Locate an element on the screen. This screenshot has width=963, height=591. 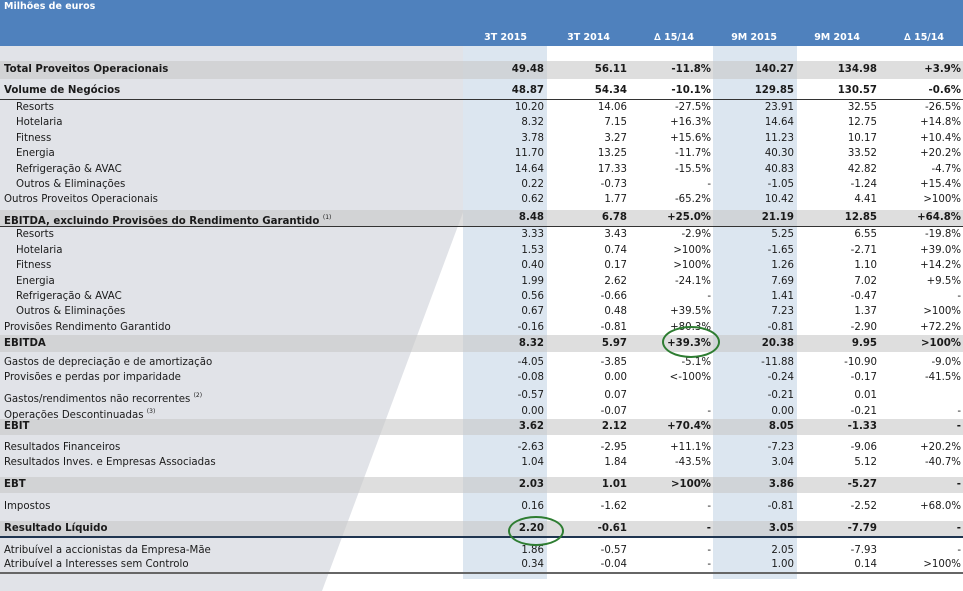
cell: -9.0% is located at coordinates (946, 363).